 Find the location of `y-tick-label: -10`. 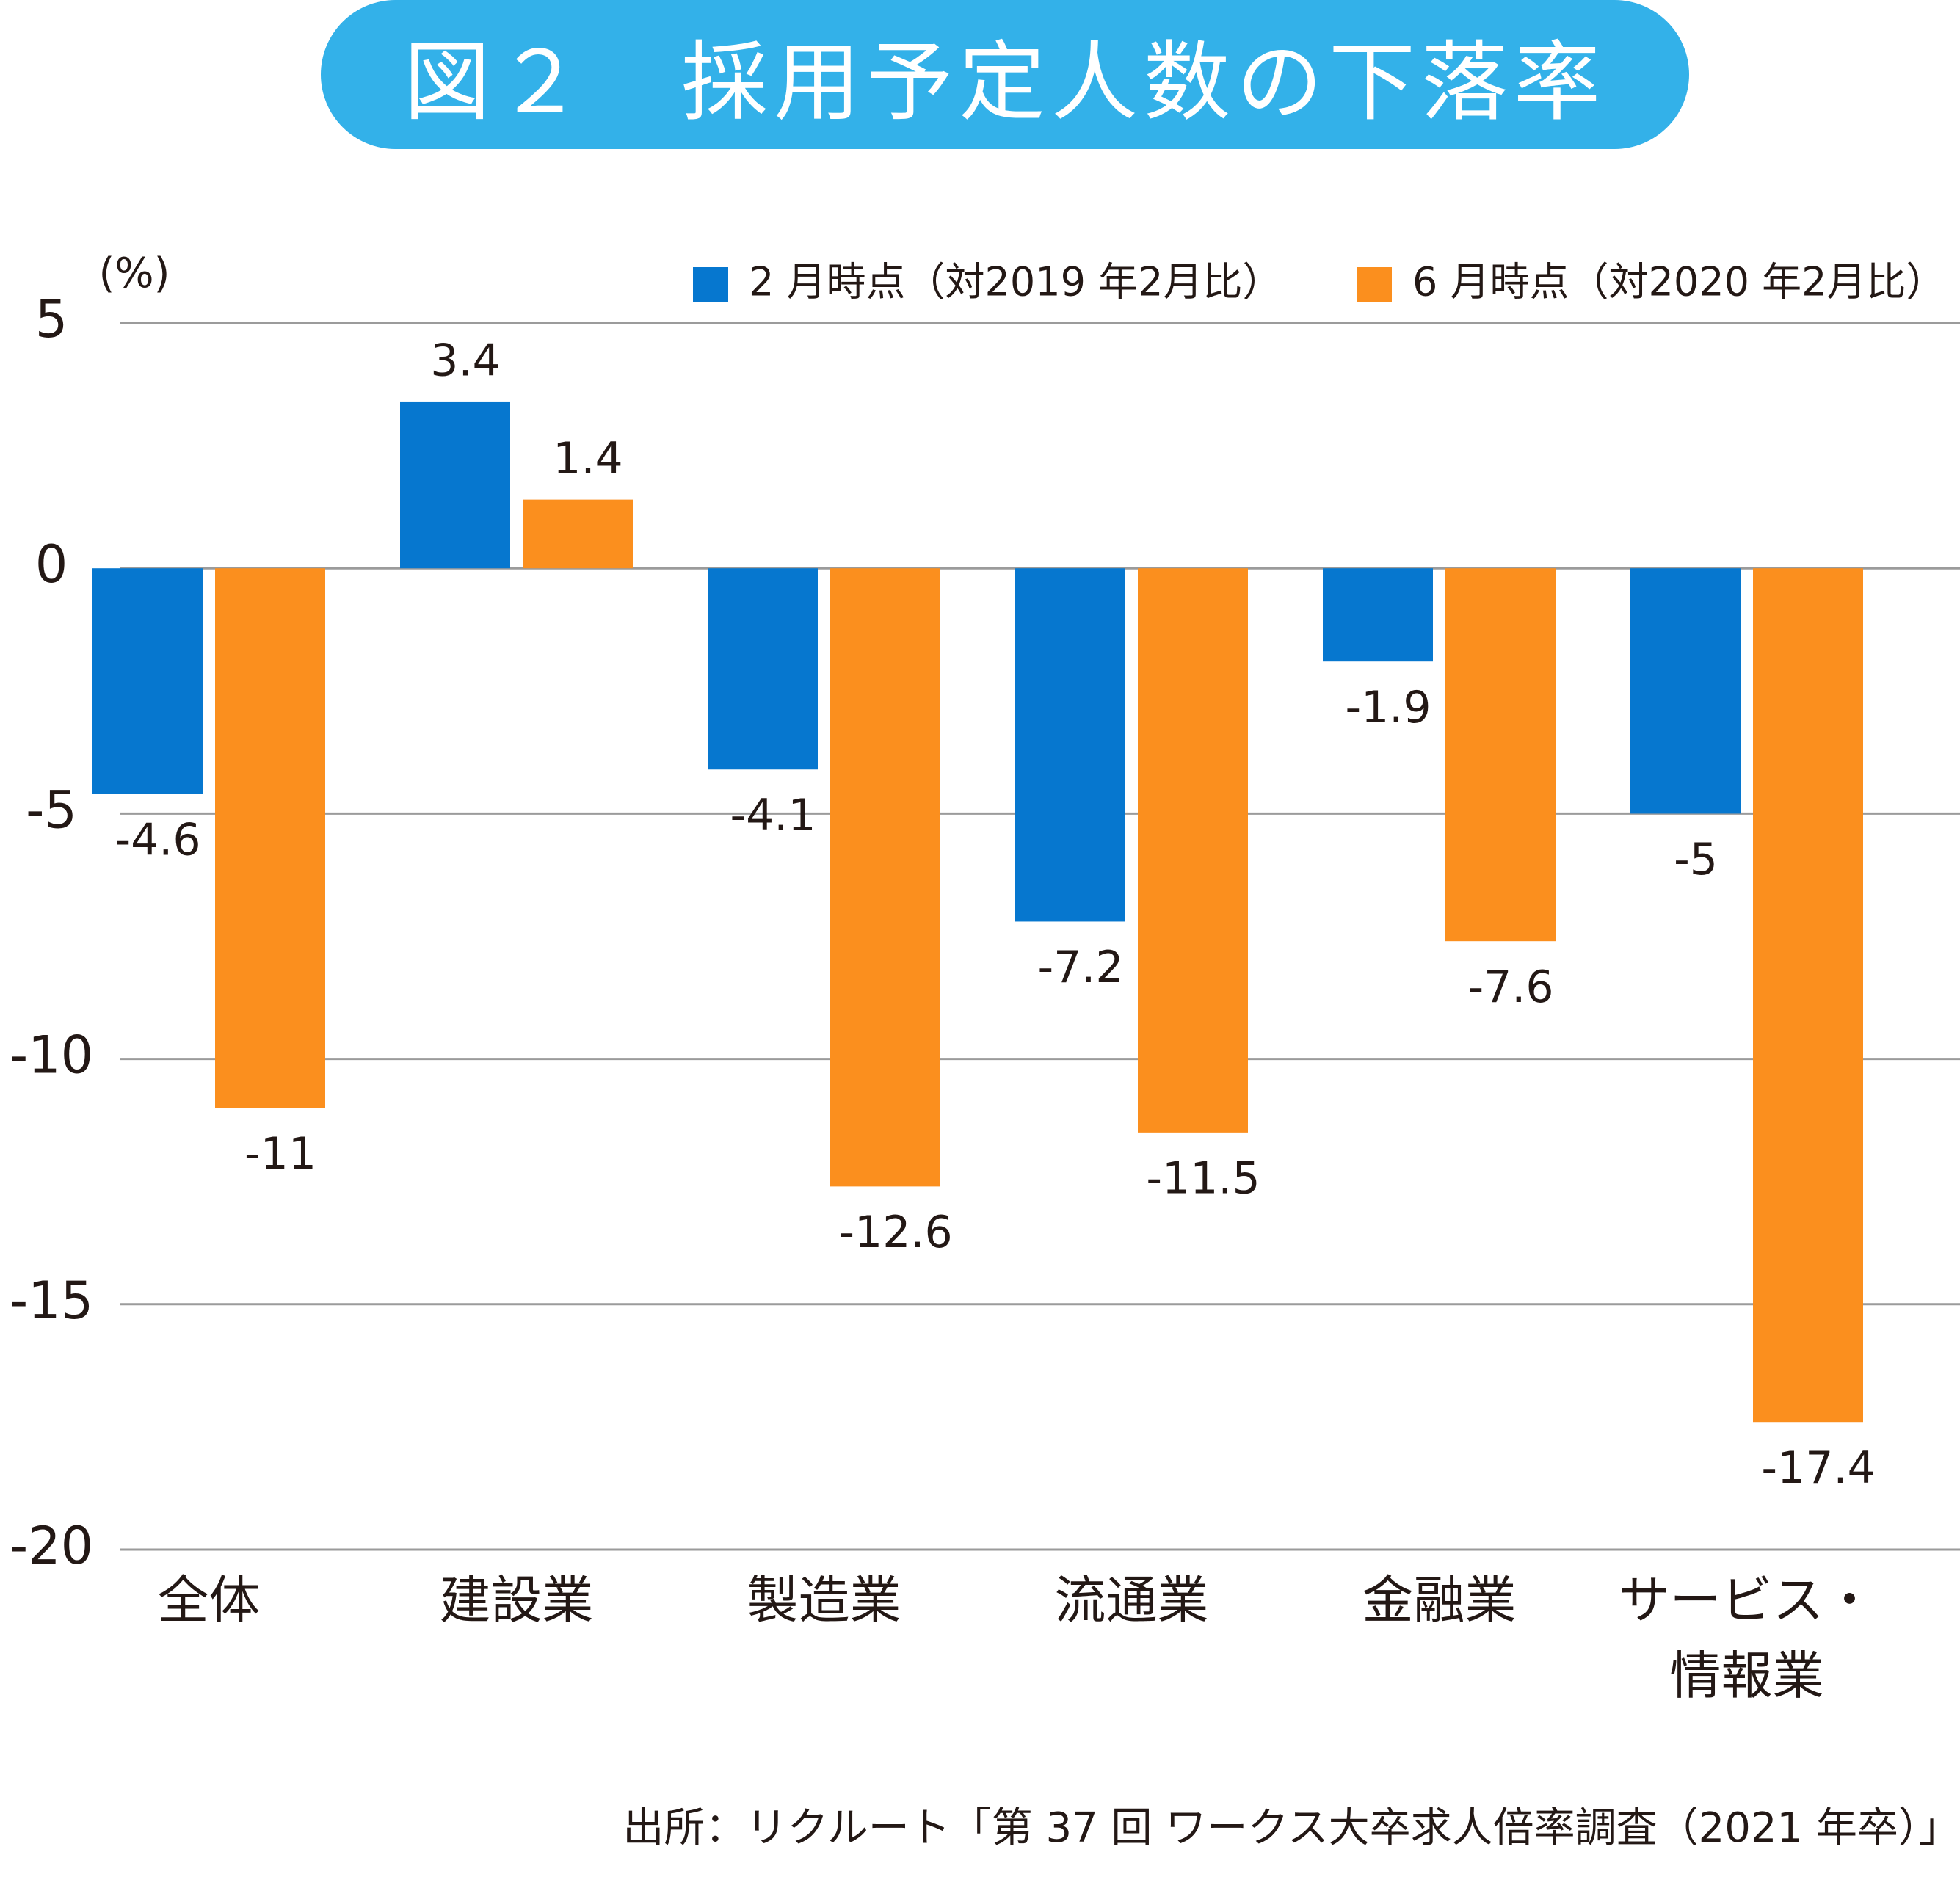

y-tick-label: -10 is located at coordinates (52, 1055).